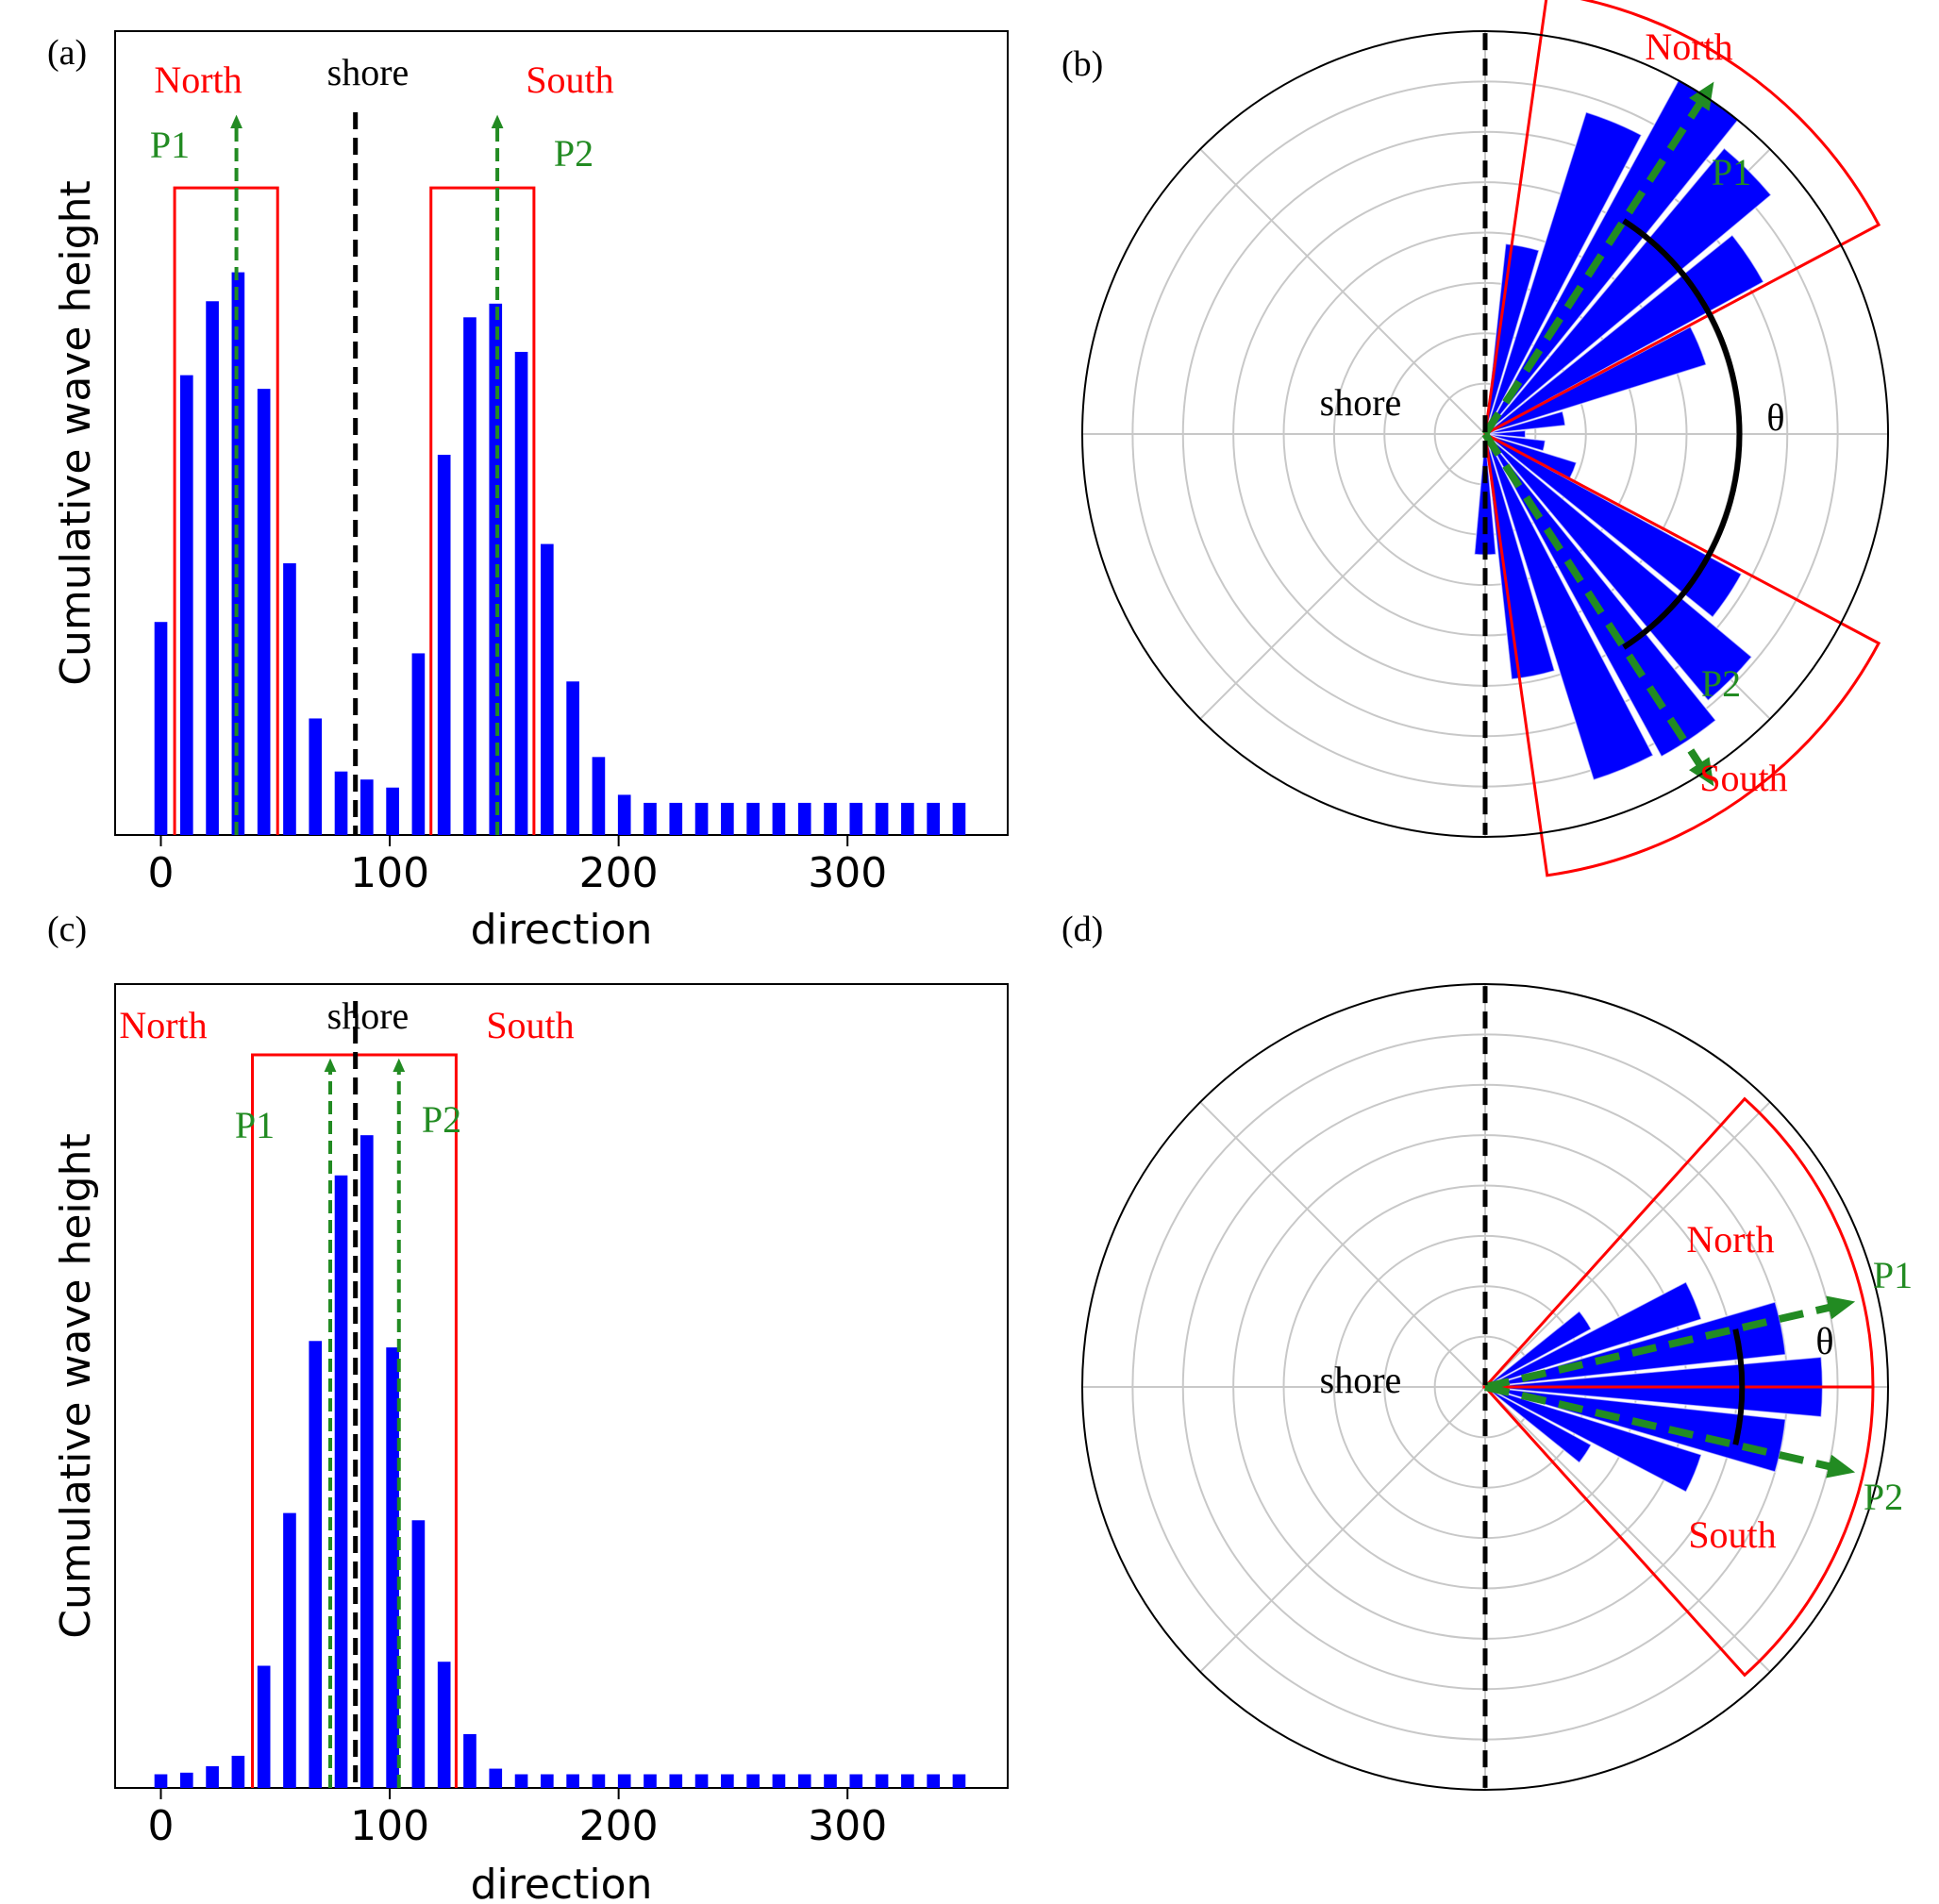 The image size is (1939, 1904). I want to click on panel-c-bars, so click(560, 1462).